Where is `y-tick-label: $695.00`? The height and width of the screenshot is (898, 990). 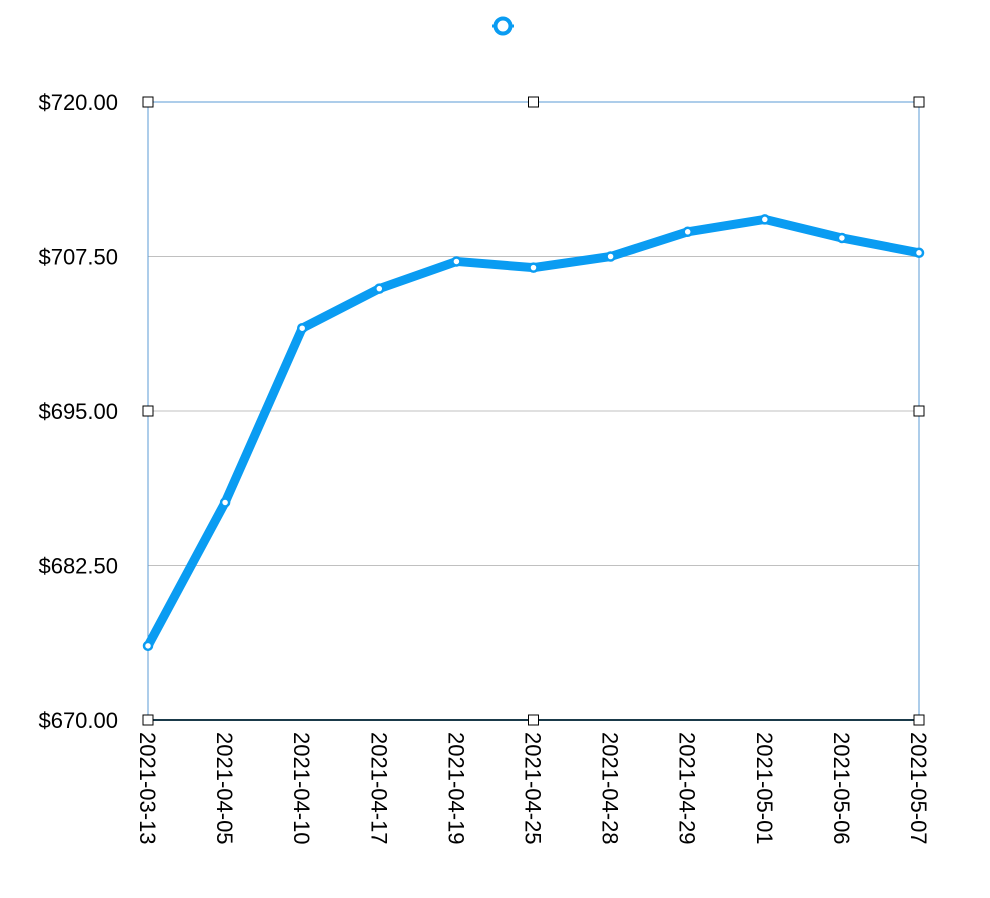 y-tick-label: $695.00 is located at coordinates (78, 411).